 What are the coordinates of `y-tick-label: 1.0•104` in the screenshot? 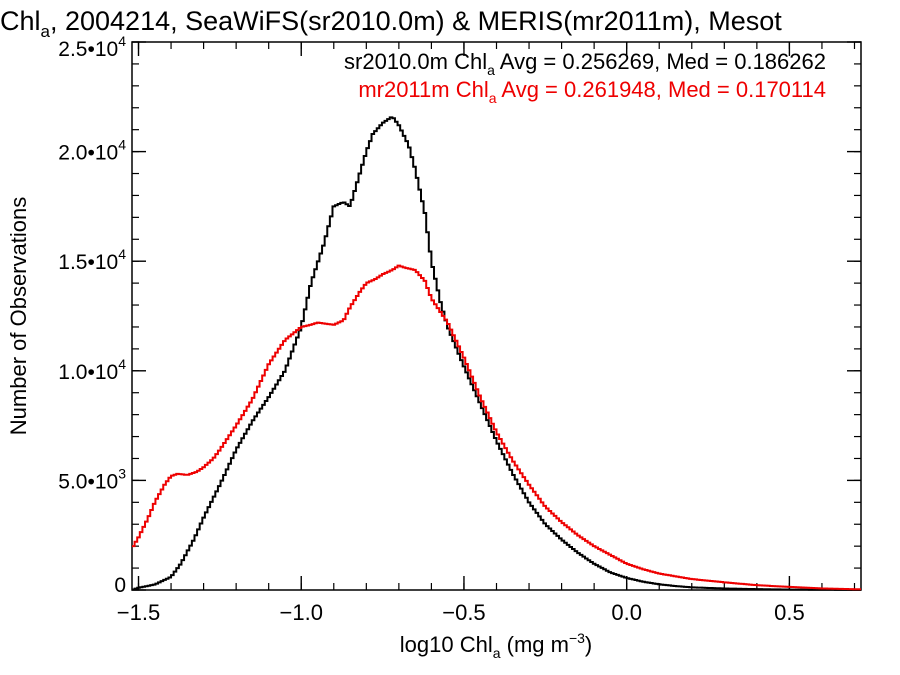 It's located at (92, 370).